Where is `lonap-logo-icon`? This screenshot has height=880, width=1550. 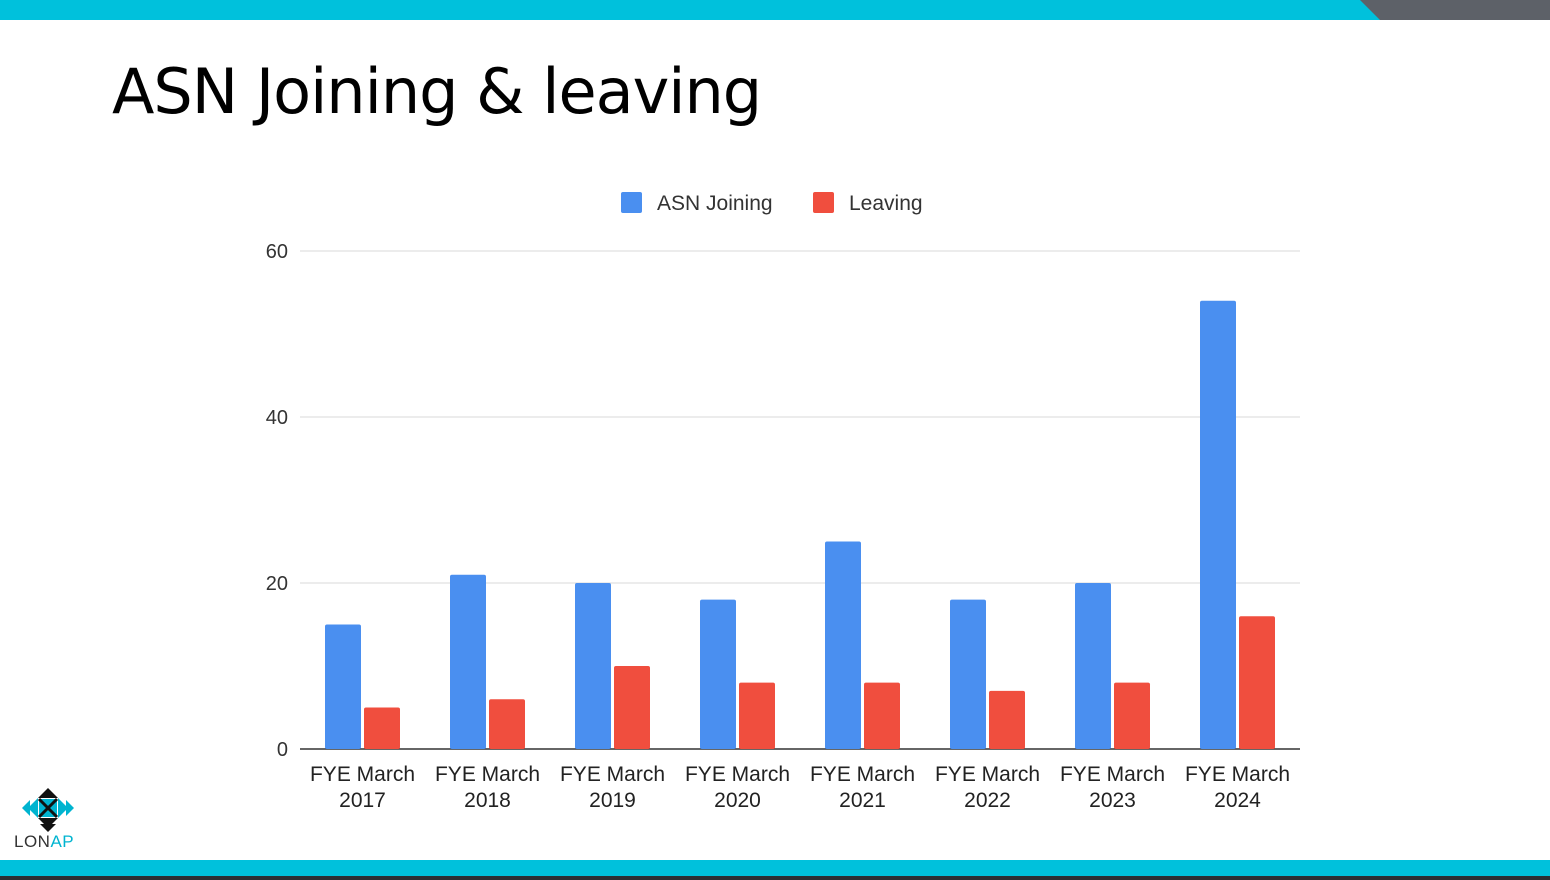 lonap-logo-icon is located at coordinates (48, 810).